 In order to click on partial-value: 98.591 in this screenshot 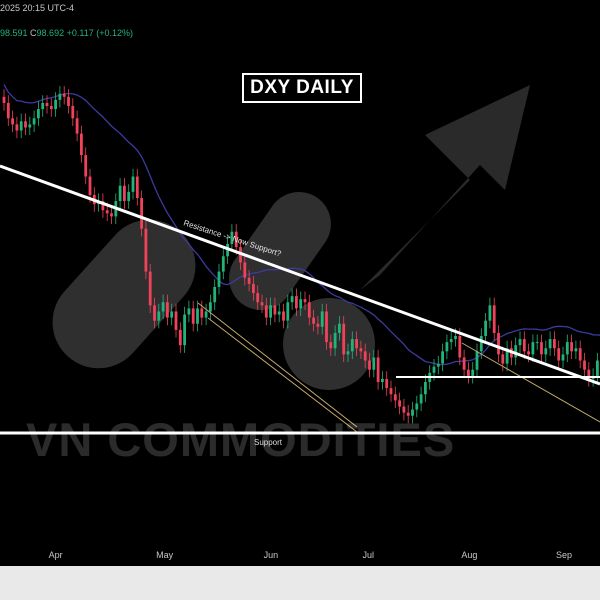, I will do `click(14, 33)`.